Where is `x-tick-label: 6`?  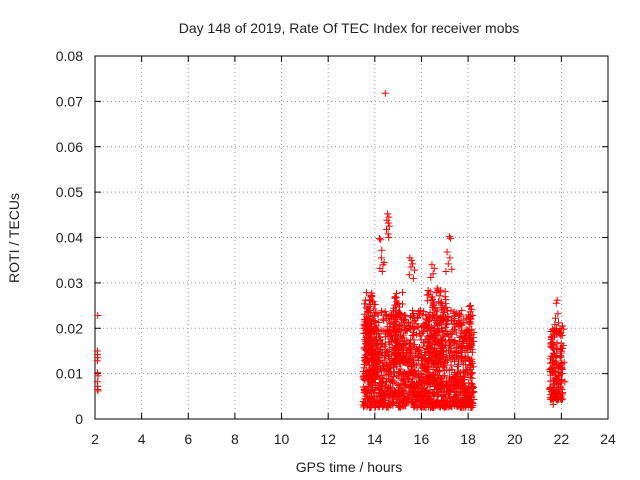
x-tick-label: 6 is located at coordinates (188, 439).